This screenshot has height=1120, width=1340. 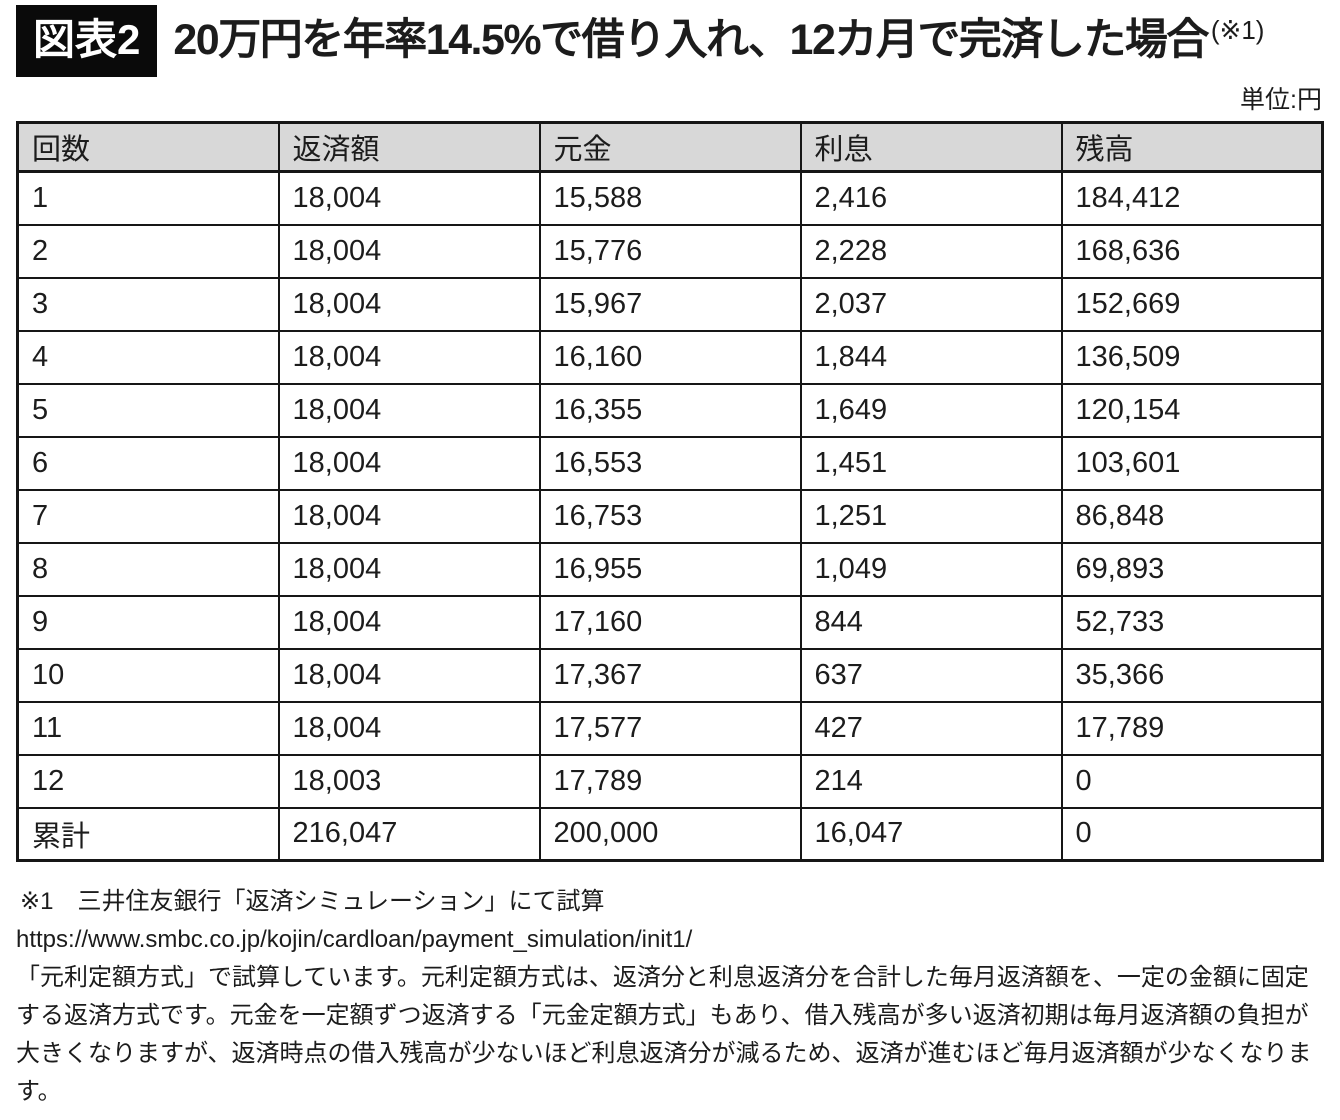 What do you see at coordinates (931, 516) in the screenshot?
I see `value-cell: 1,251` at bounding box center [931, 516].